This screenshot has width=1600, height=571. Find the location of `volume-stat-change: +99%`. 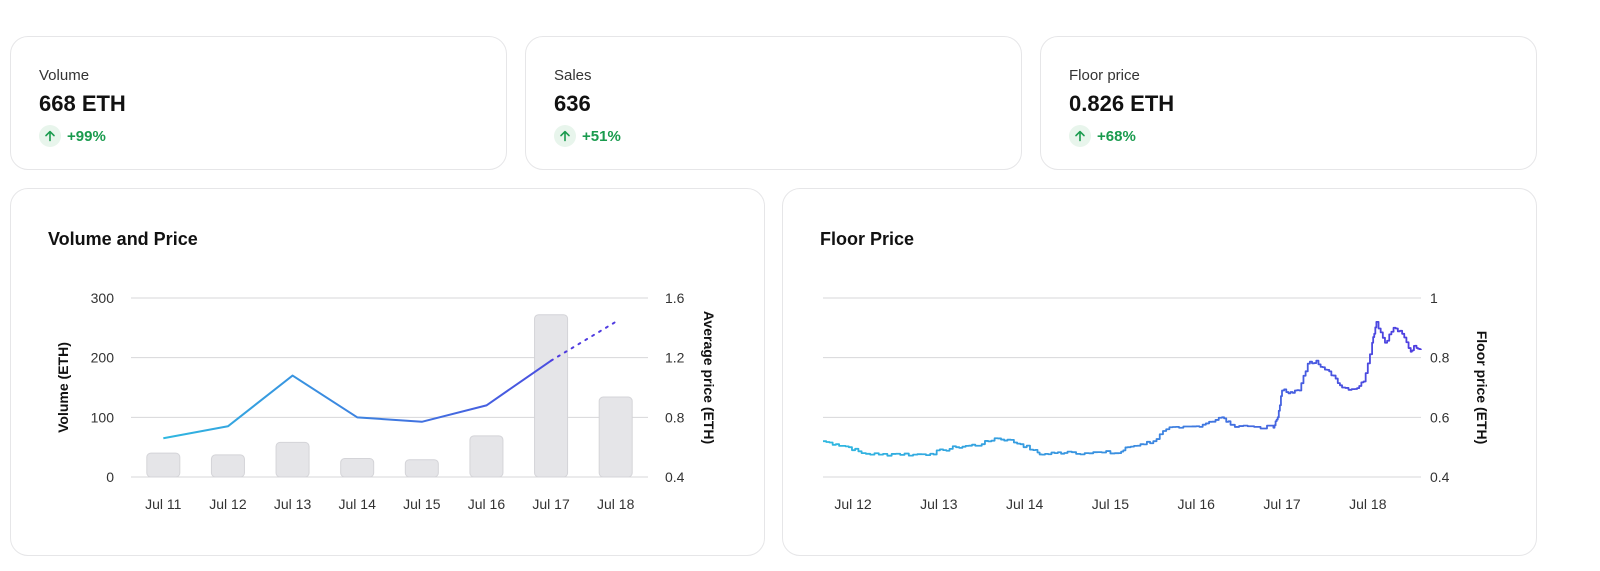

volume-stat-change: +99% is located at coordinates (72, 136).